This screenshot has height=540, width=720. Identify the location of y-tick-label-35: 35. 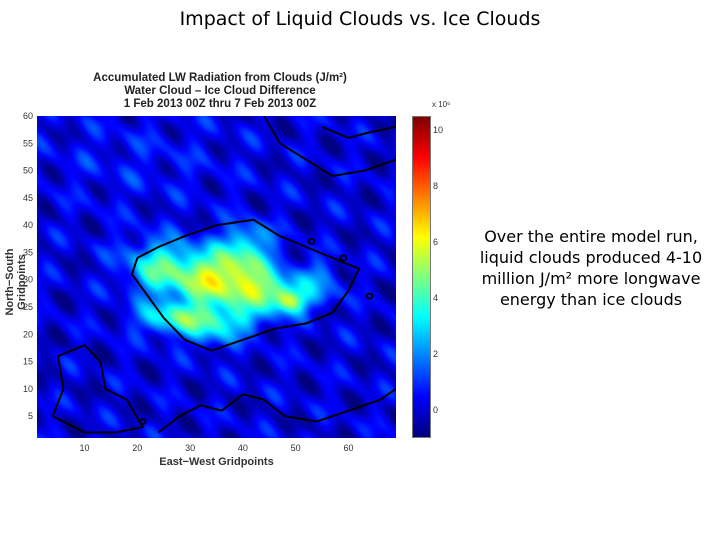
(28, 252).